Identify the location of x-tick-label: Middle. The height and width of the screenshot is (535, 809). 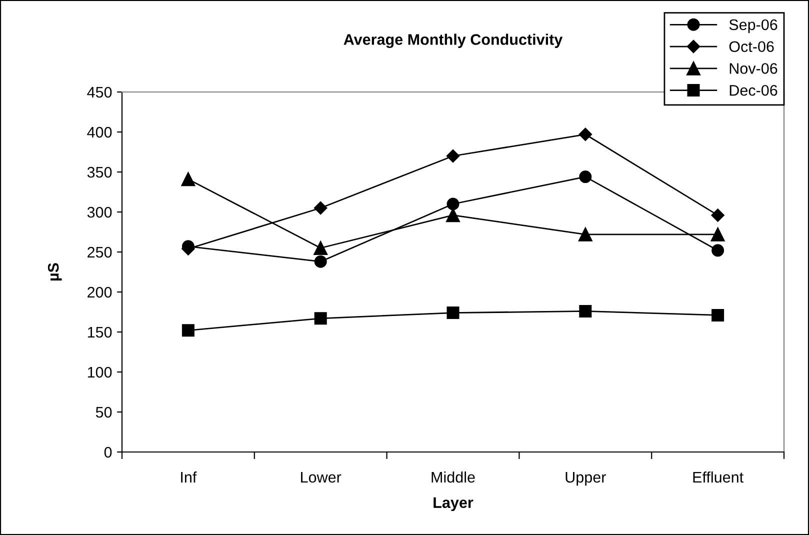
(453, 477).